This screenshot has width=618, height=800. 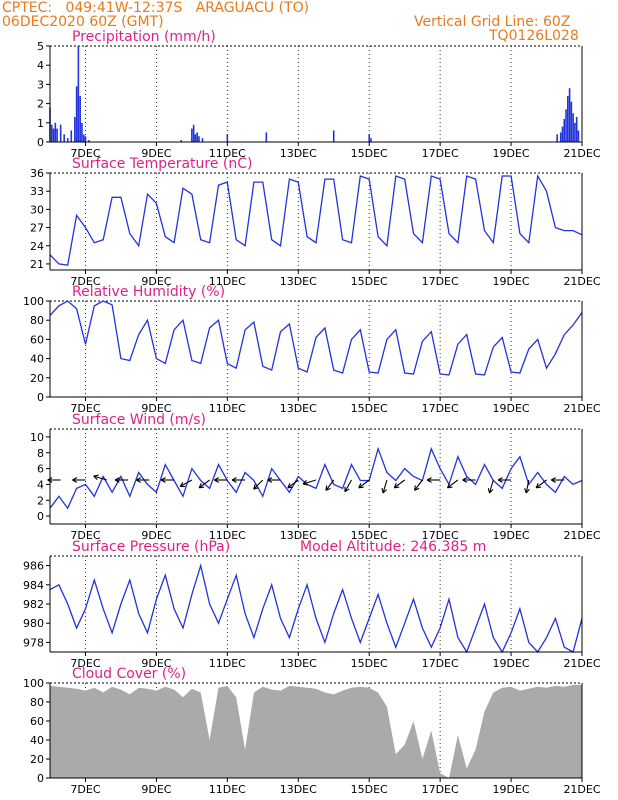 What do you see at coordinates (40, 123) in the screenshot?
I see `y-tick-label: 1` at bounding box center [40, 123].